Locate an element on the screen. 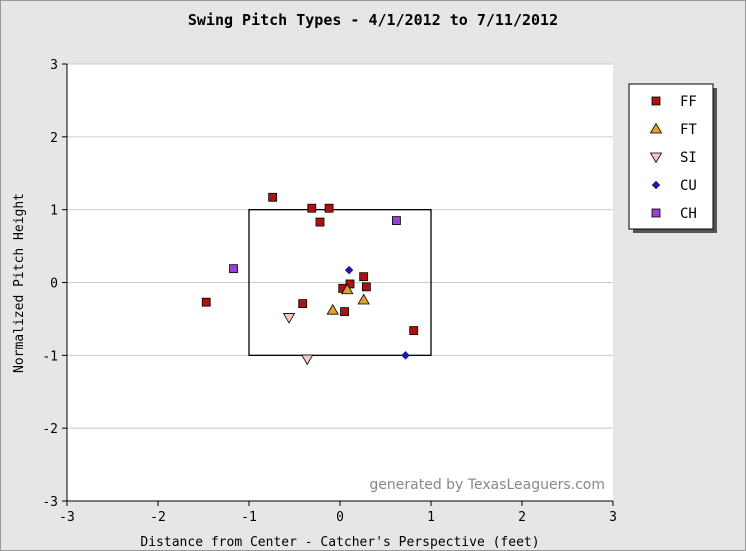  y-tick-label: 1 is located at coordinates (54, 211).